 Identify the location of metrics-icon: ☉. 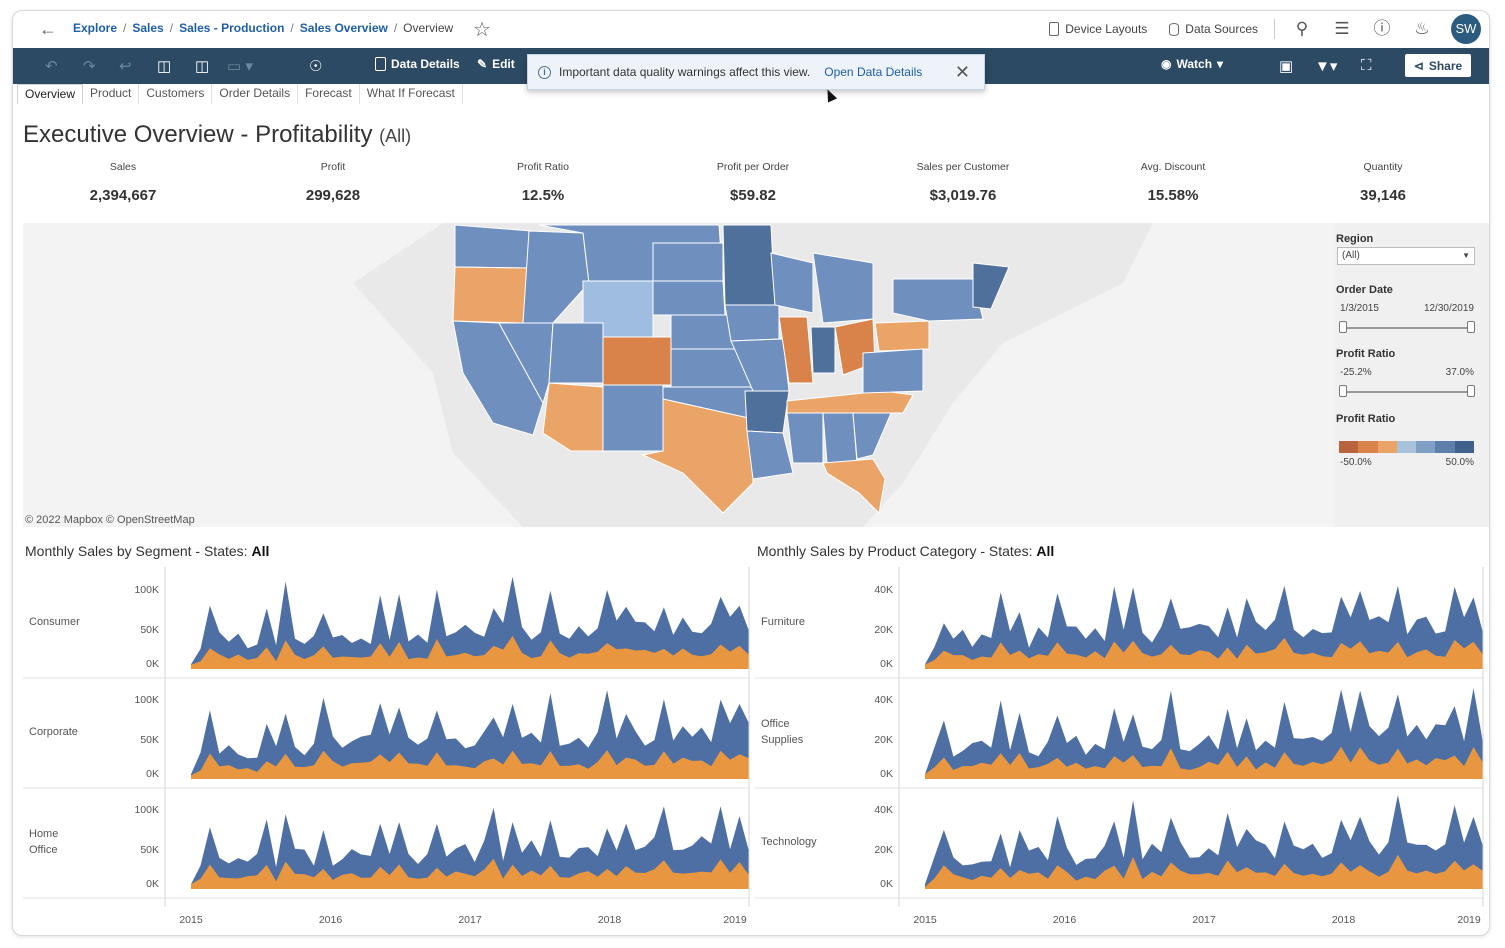
(316, 66).